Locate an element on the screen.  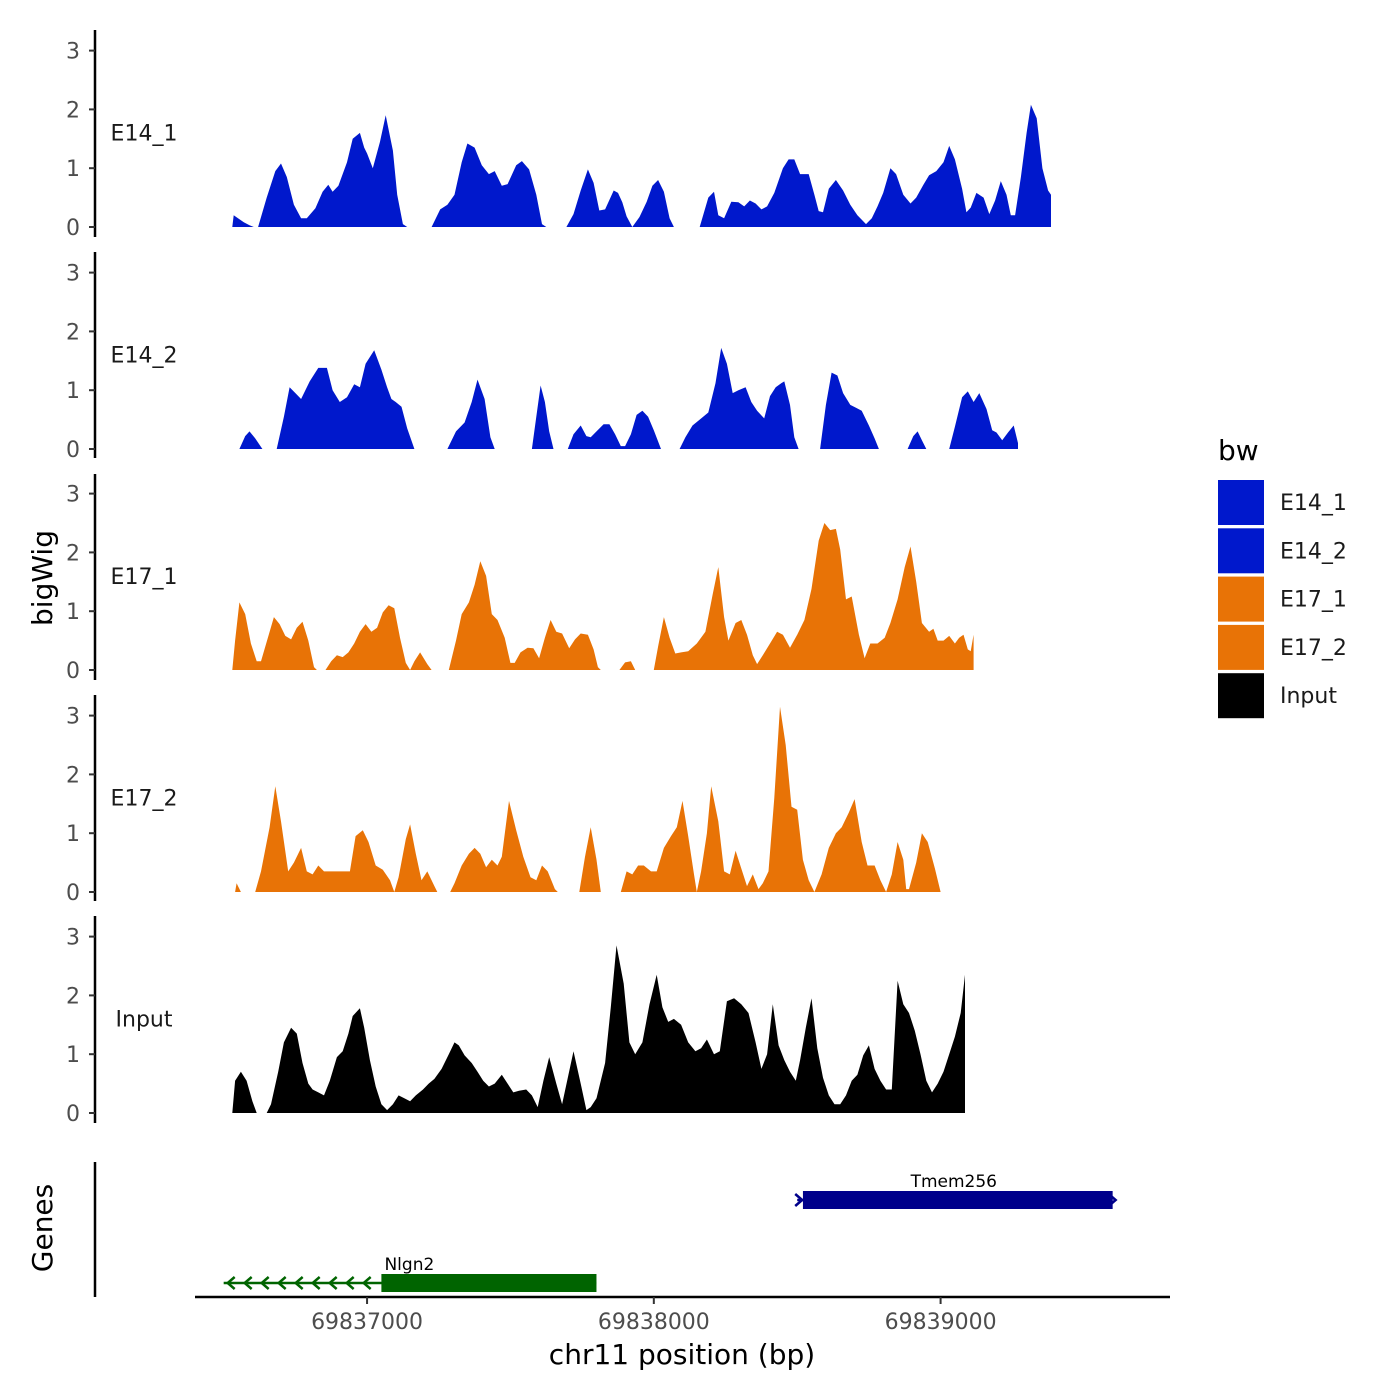
gene-exon-tmem256 is located at coordinates (957, 1200).